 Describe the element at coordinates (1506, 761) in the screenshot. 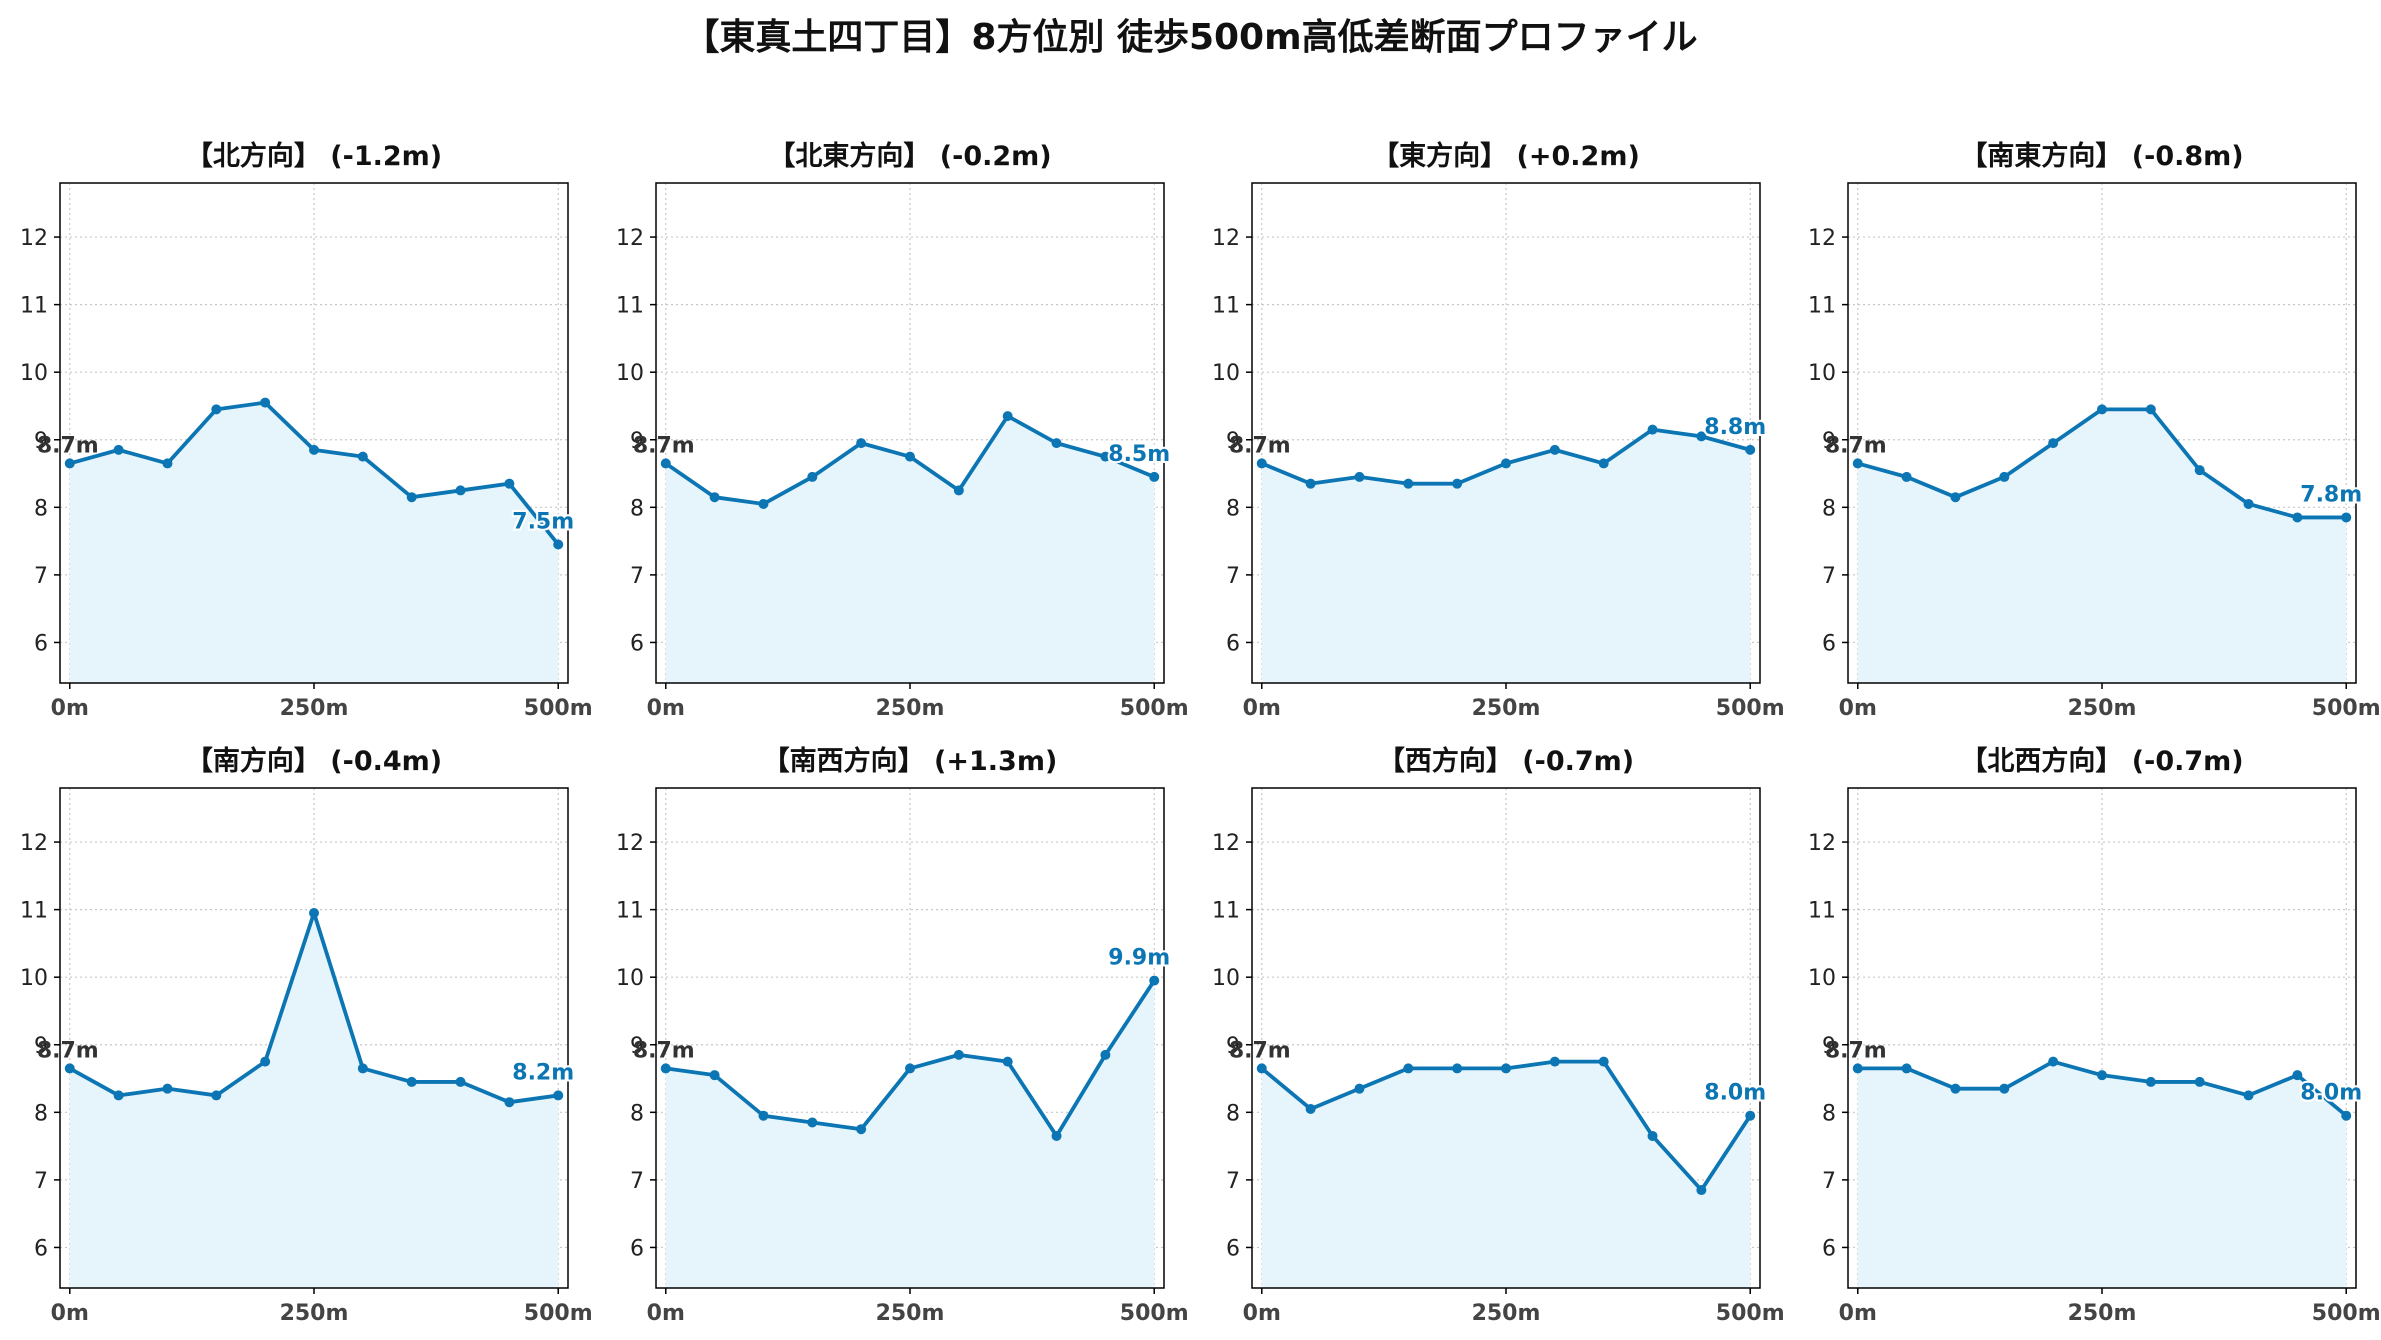

I see `panel-title: 【西方向】 (-0.7m)` at that location.